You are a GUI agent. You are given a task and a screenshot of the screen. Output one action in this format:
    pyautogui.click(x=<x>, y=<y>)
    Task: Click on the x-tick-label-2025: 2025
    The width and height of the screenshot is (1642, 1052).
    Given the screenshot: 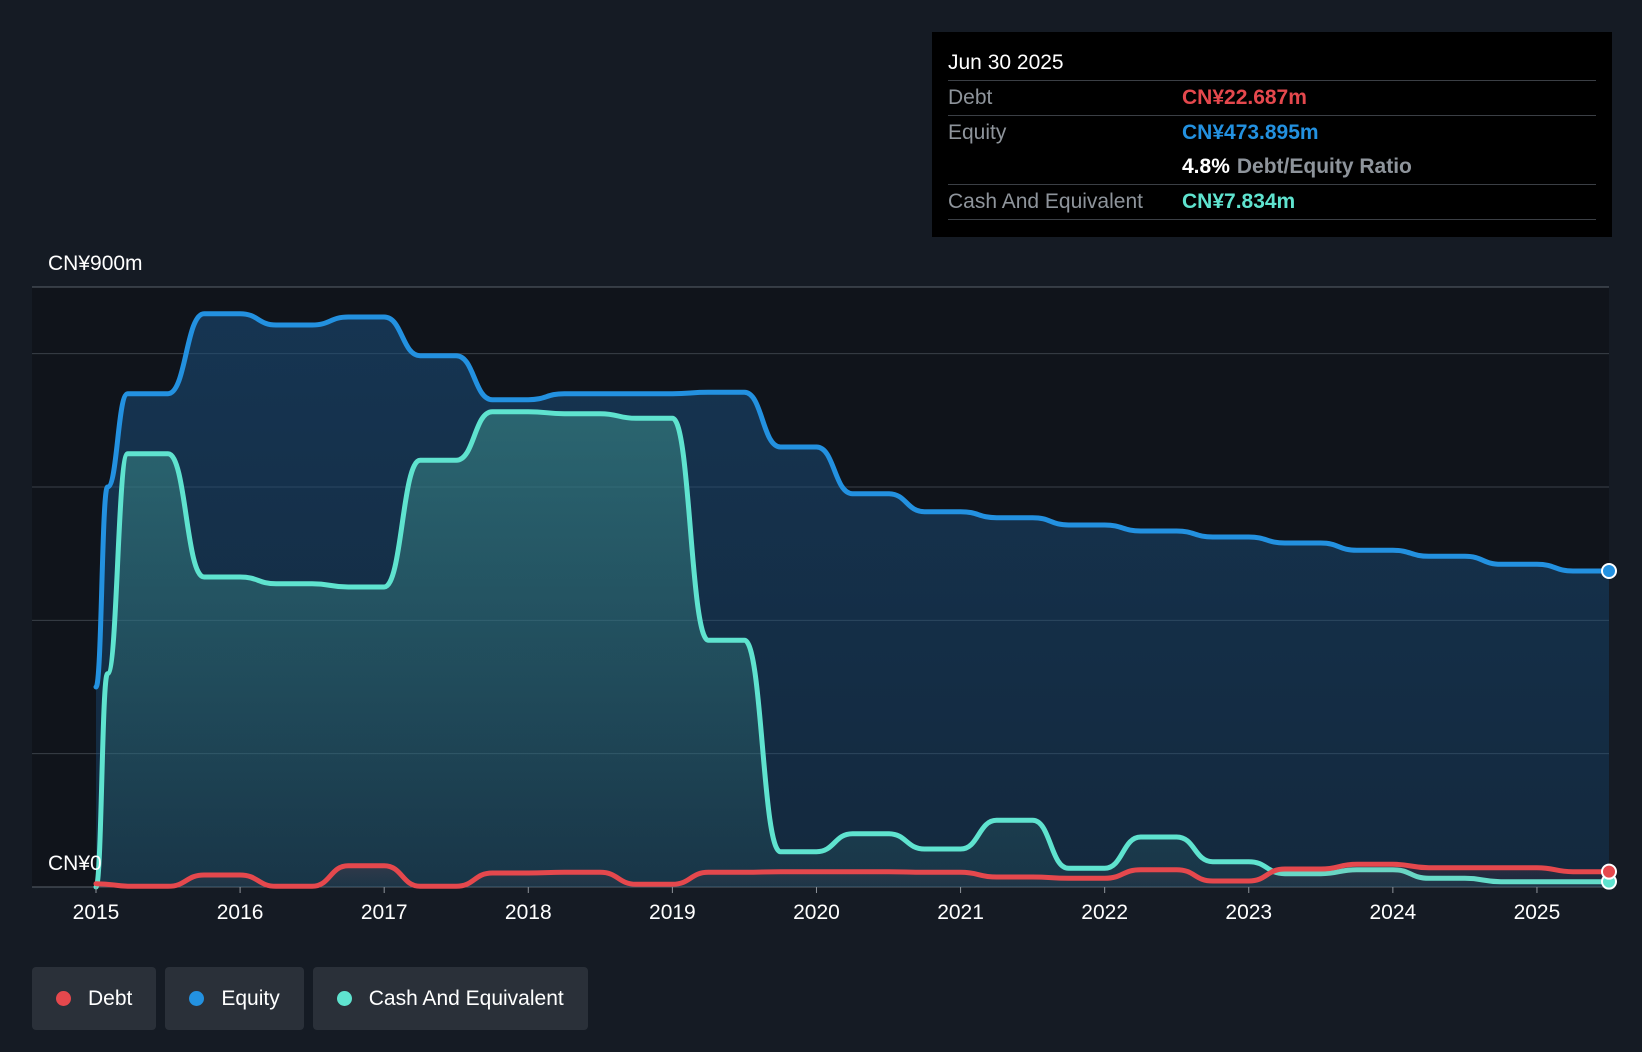 What is the action you would take?
    pyautogui.click(x=1537, y=912)
    